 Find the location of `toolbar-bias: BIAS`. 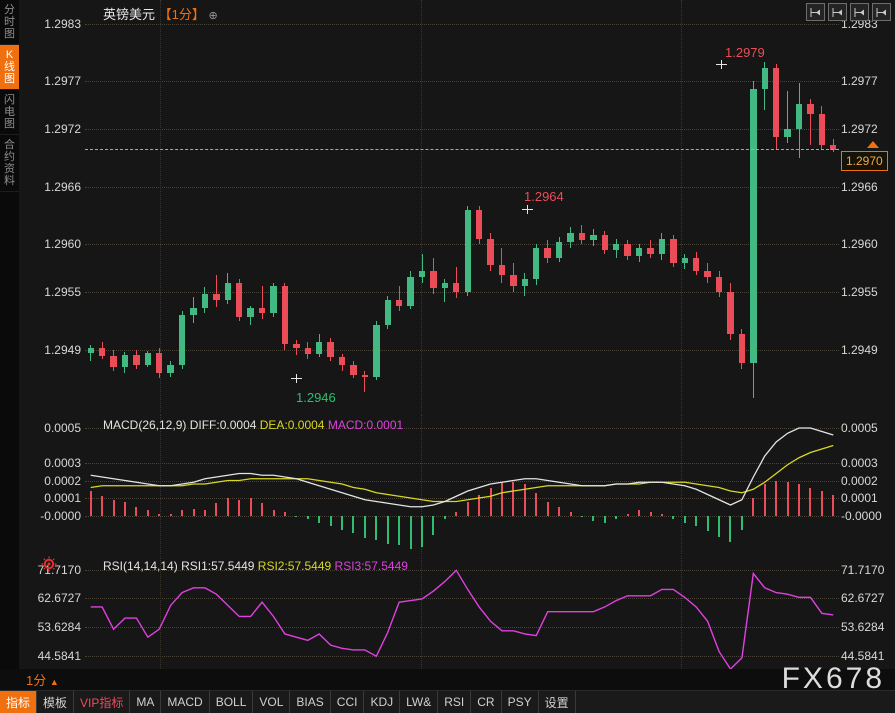

toolbar-bias: BIAS is located at coordinates (310, 702).